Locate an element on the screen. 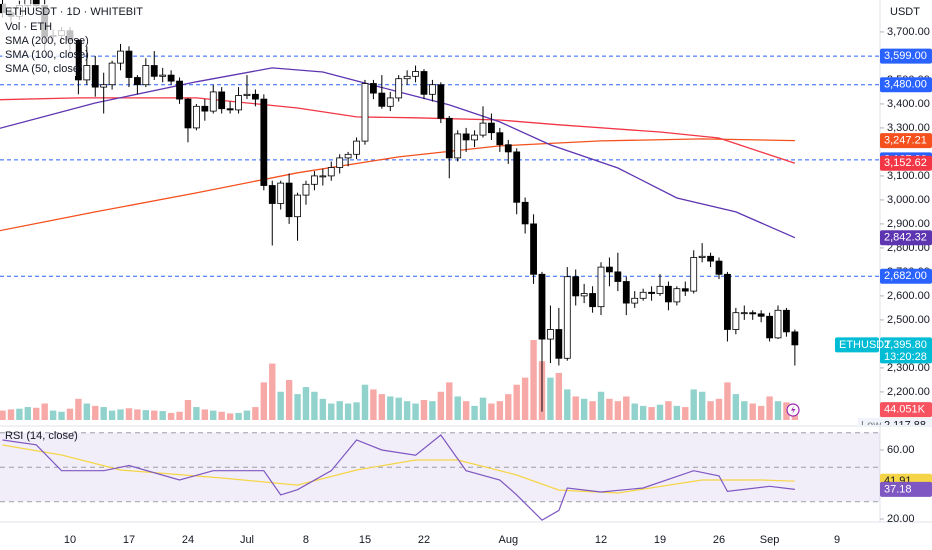  x-tick-label: 22 is located at coordinates (424, 540).